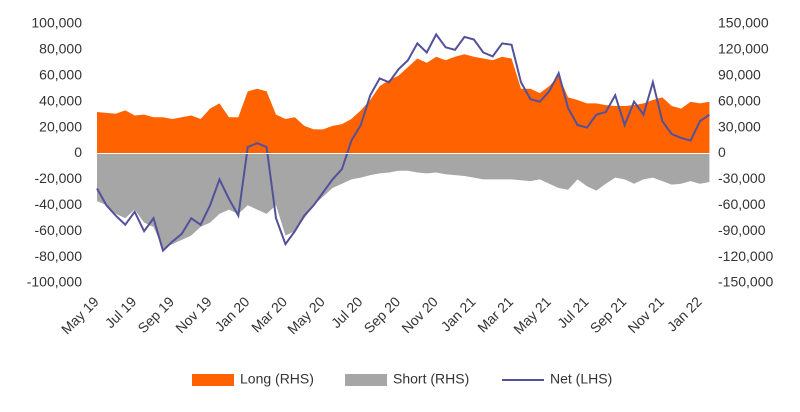  Describe the element at coordinates (60, 100) in the screenshot. I see `y-tick-label: 40,000` at that location.